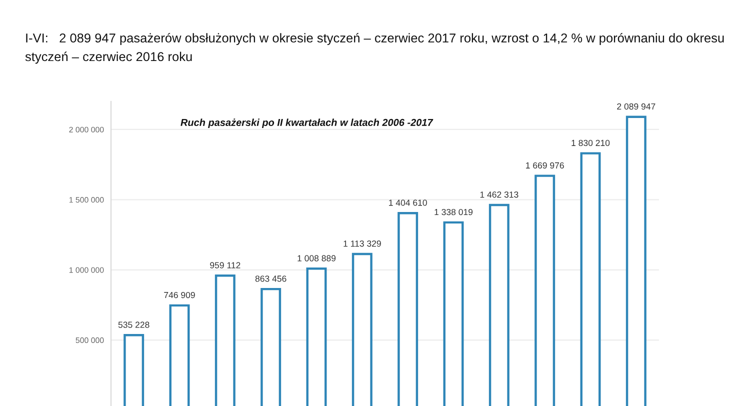 The width and height of the screenshot is (733, 406). What do you see at coordinates (636, 106) in the screenshot?
I see `data-label: 2 089 947` at bounding box center [636, 106].